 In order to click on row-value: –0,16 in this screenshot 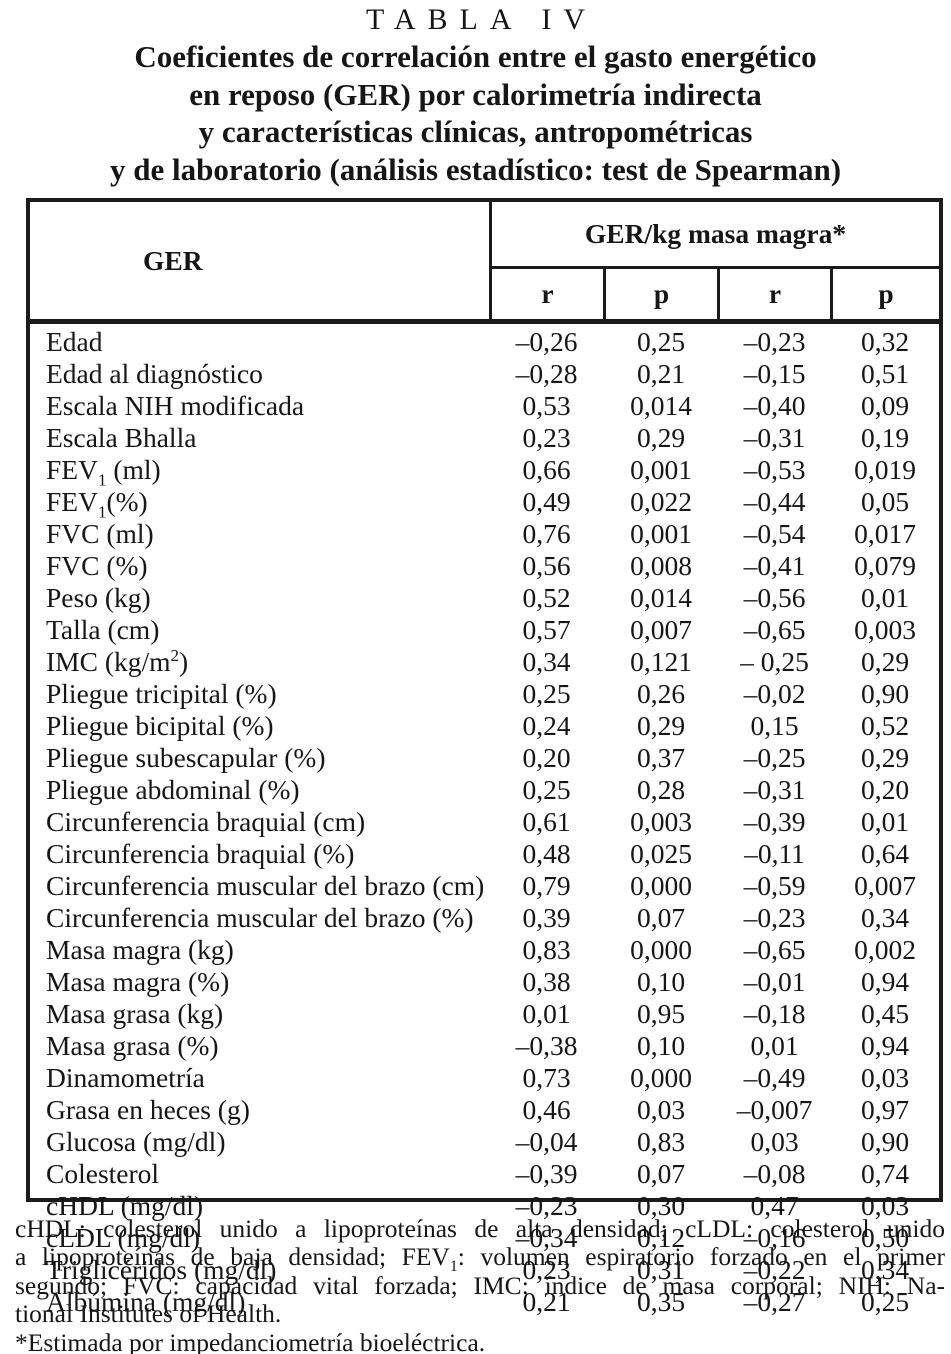, I will do `click(774, 1237)`.